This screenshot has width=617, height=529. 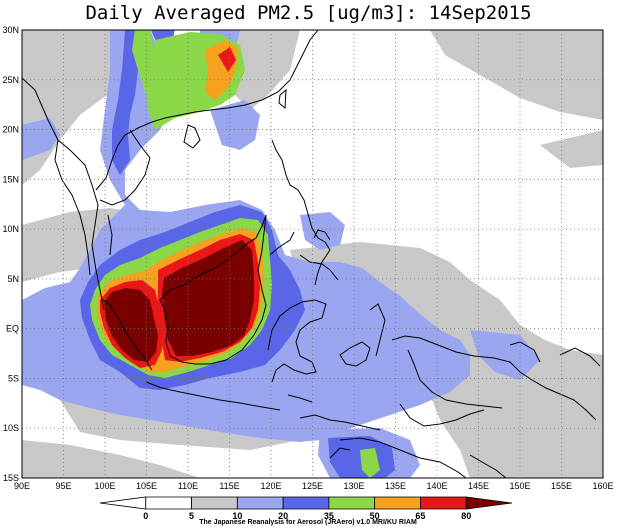 I want to click on longitude-label: 130E, so click(x=353, y=486).